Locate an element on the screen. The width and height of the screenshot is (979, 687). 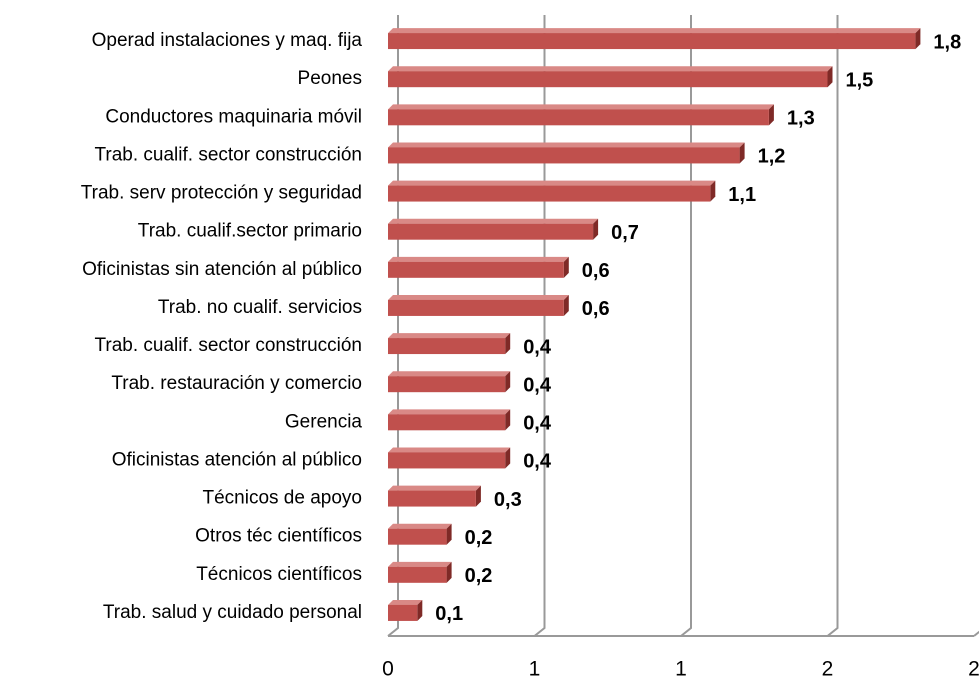
y-tick-label: Peones is located at coordinates (330, 78).